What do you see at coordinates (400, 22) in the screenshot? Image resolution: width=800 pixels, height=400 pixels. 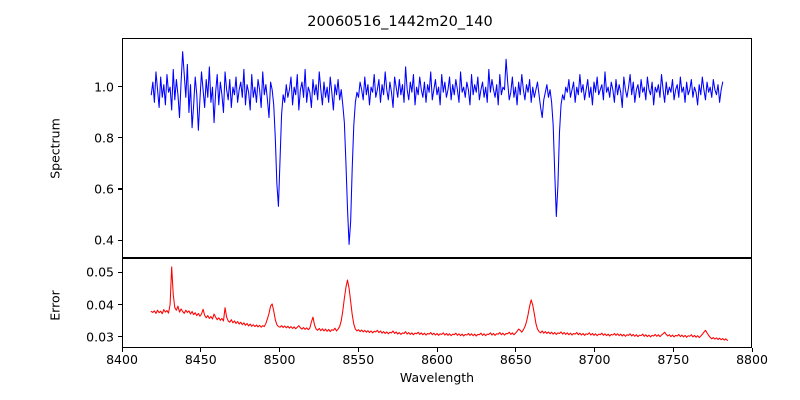 I see `chart-title: 20060516_1442m20_140` at bounding box center [400, 22].